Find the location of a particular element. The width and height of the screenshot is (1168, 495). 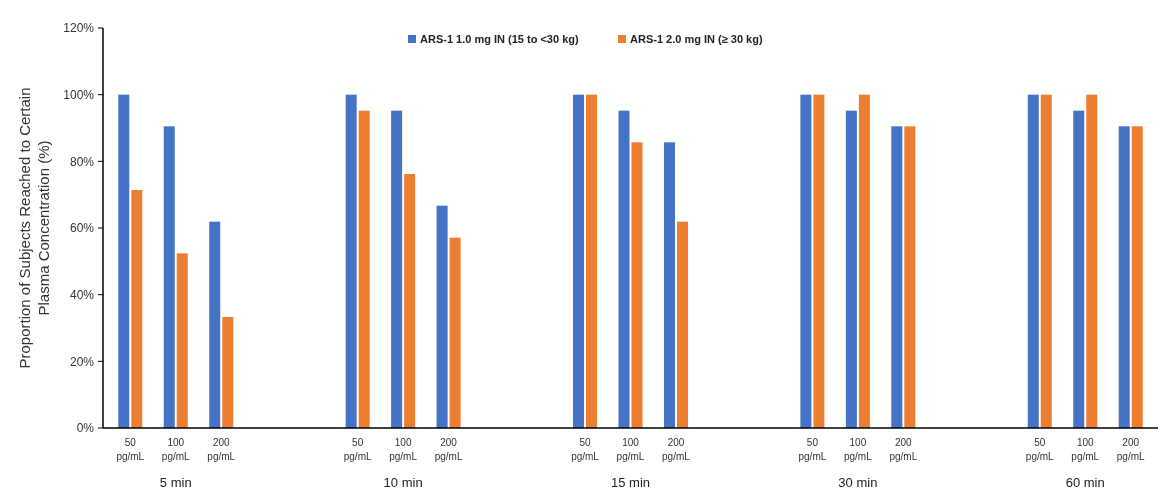

legend-label: ARS-1 1.0 mg IN (15 to <30 kg) is located at coordinates (499, 39).